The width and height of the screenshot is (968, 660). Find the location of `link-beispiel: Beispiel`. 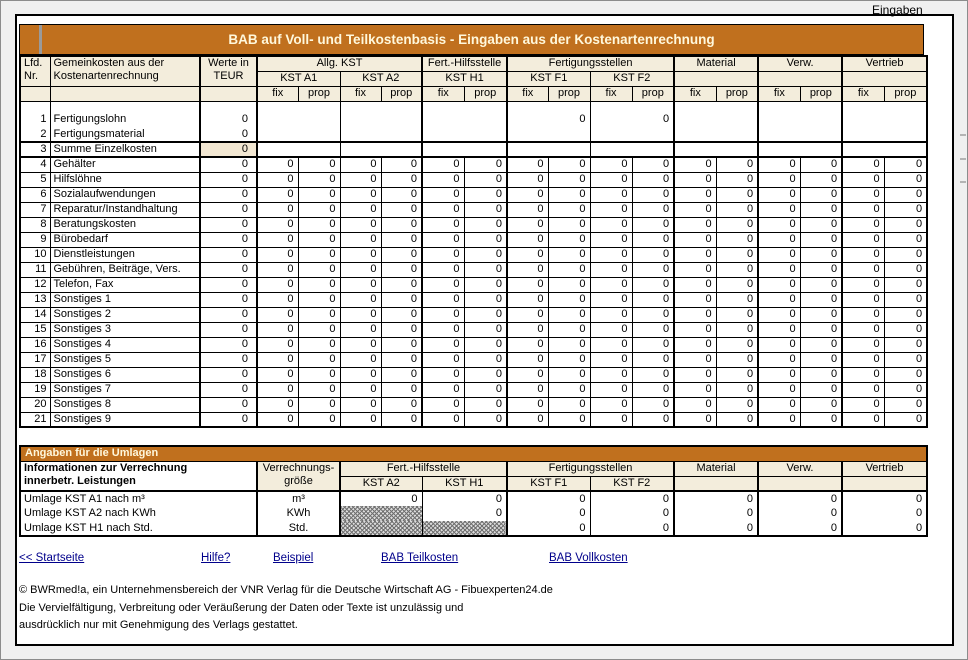

link-beispiel: Beispiel is located at coordinates (293, 558).